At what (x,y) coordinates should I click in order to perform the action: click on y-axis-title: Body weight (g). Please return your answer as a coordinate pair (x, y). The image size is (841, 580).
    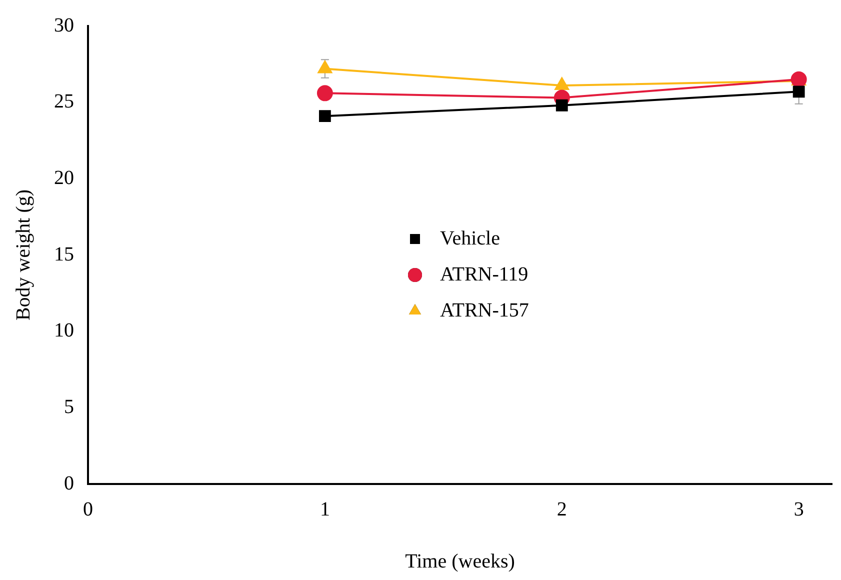
    Looking at the image, I should click on (23, 255).